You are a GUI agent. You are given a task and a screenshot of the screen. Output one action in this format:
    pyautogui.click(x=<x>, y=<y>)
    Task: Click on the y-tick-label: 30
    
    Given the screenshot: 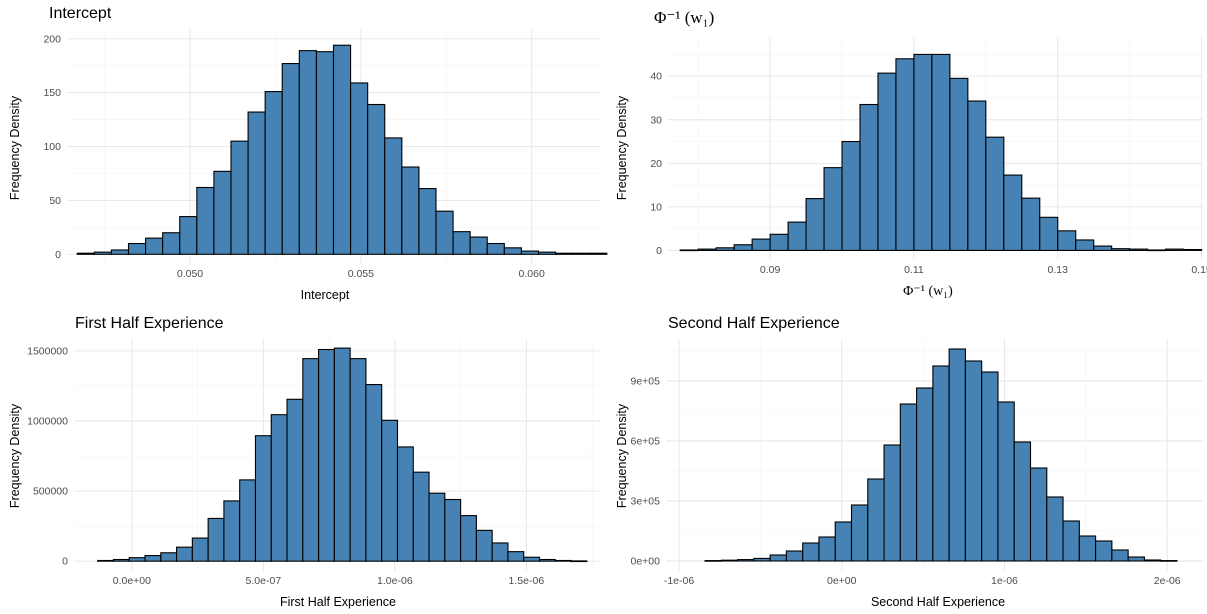 What is the action you would take?
    pyautogui.click(x=656, y=120)
    